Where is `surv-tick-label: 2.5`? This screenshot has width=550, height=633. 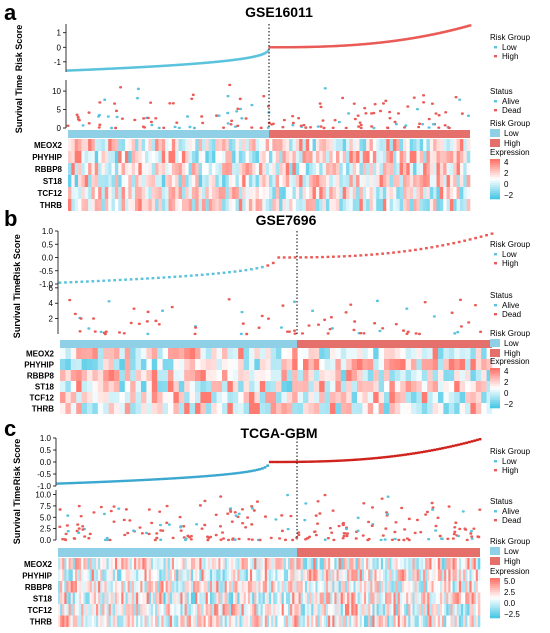
surv-tick-label: 2.5 is located at coordinates (46, 529).